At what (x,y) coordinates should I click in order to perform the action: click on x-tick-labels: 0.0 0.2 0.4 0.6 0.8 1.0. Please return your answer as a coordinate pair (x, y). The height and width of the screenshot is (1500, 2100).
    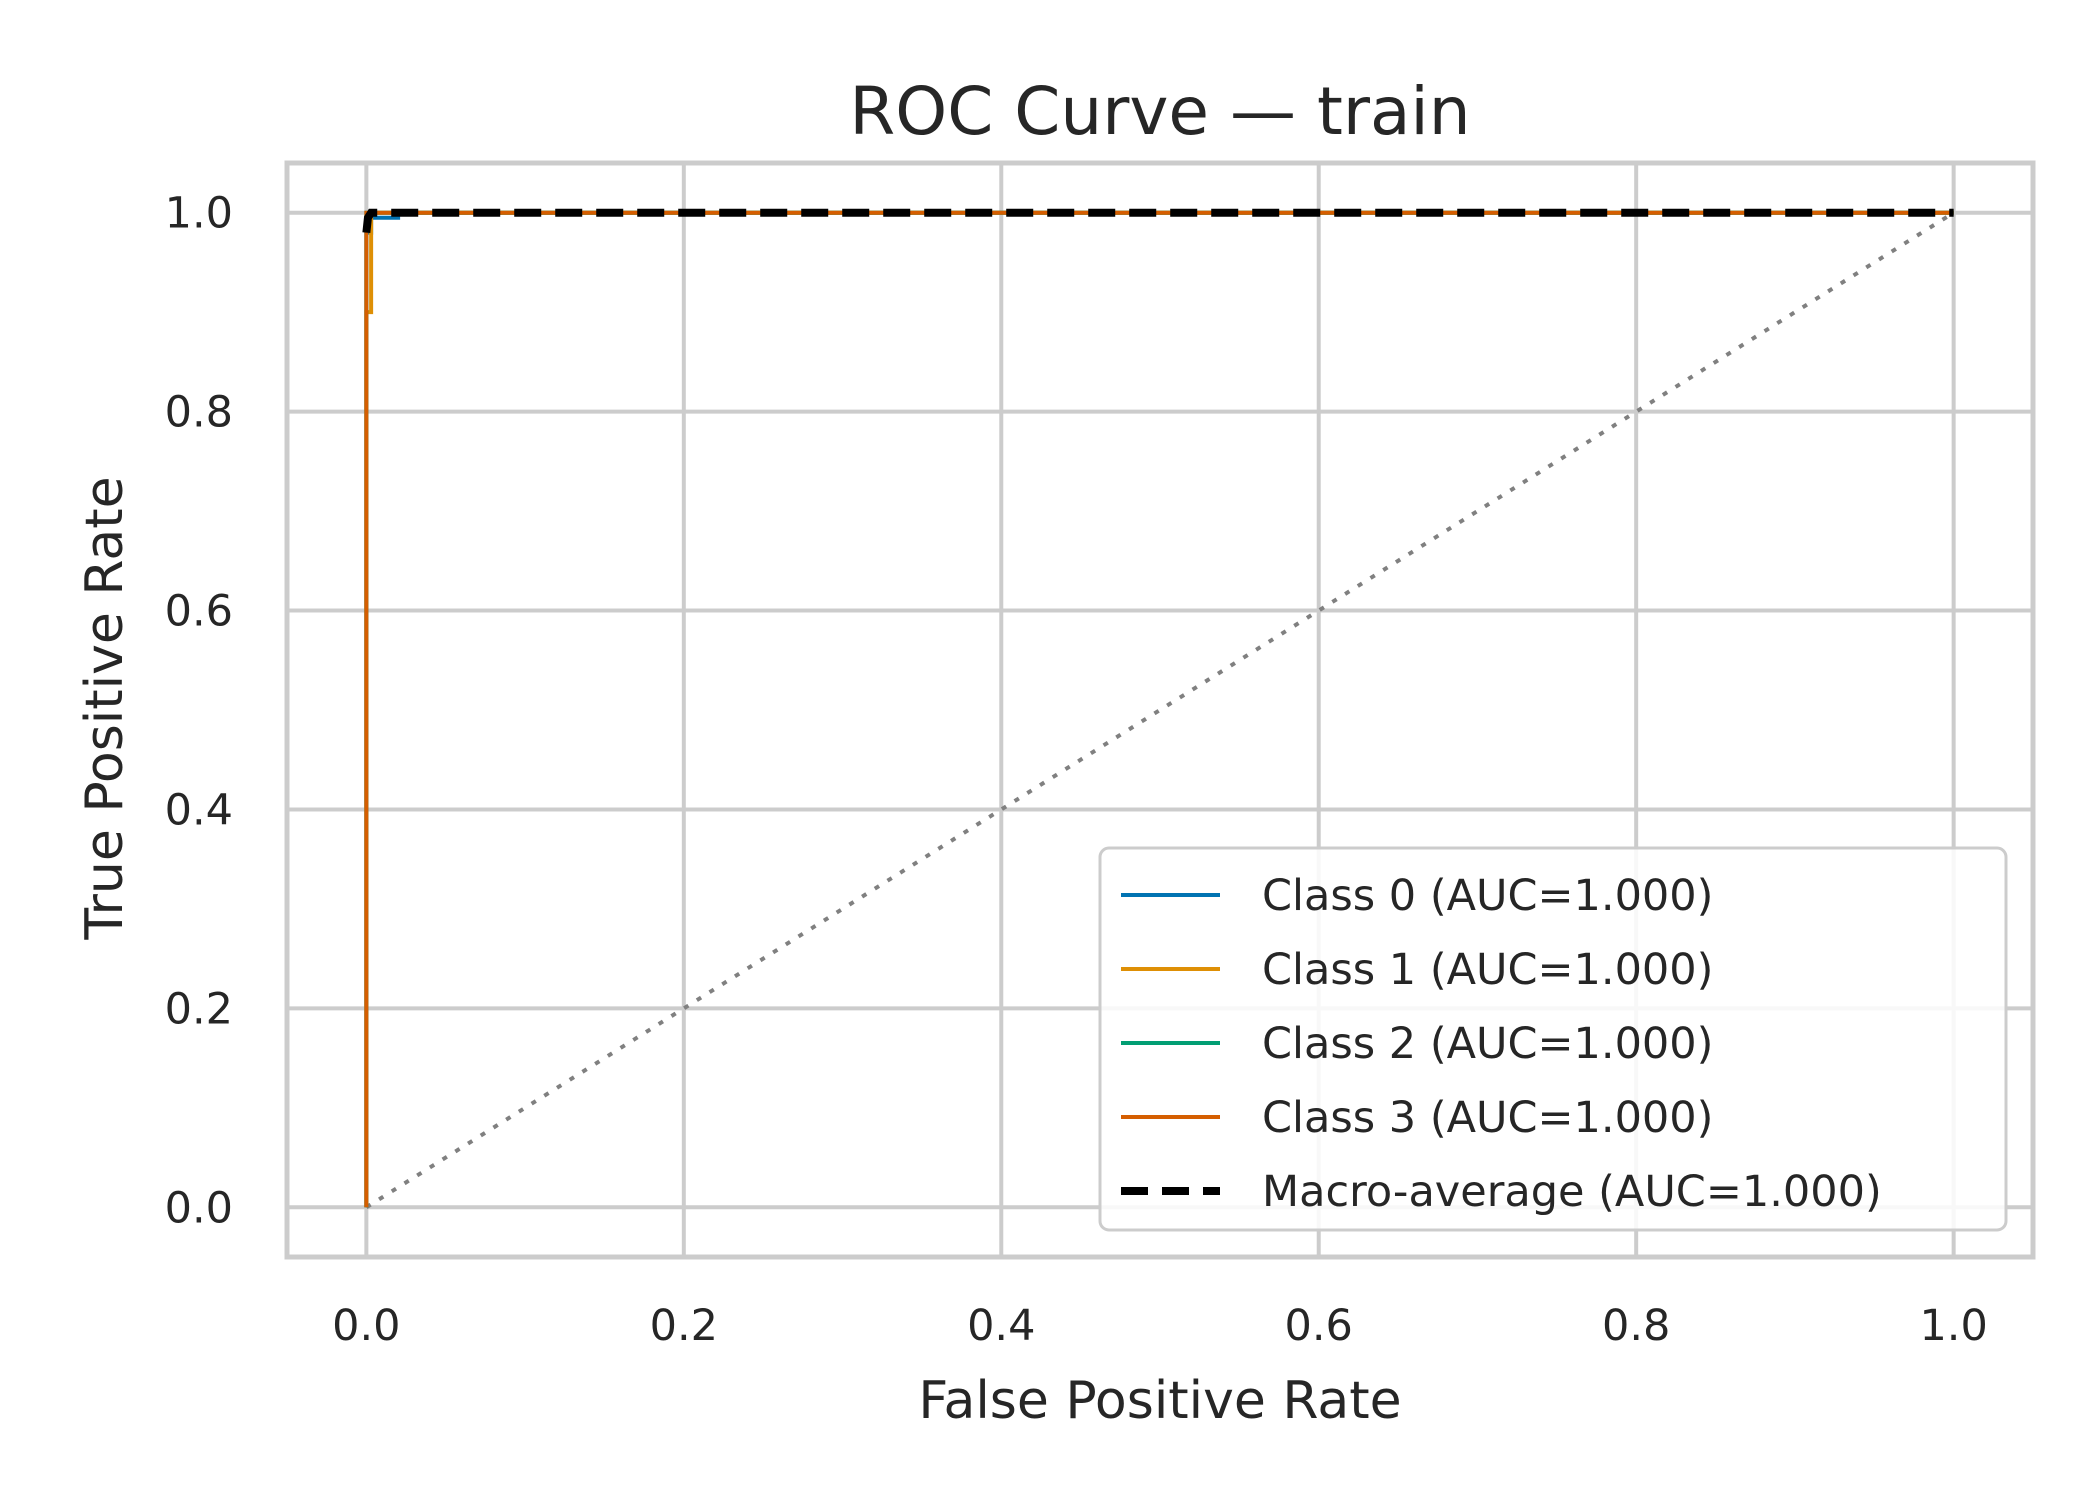
    Looking at the image, I should click on (1160, 1326).